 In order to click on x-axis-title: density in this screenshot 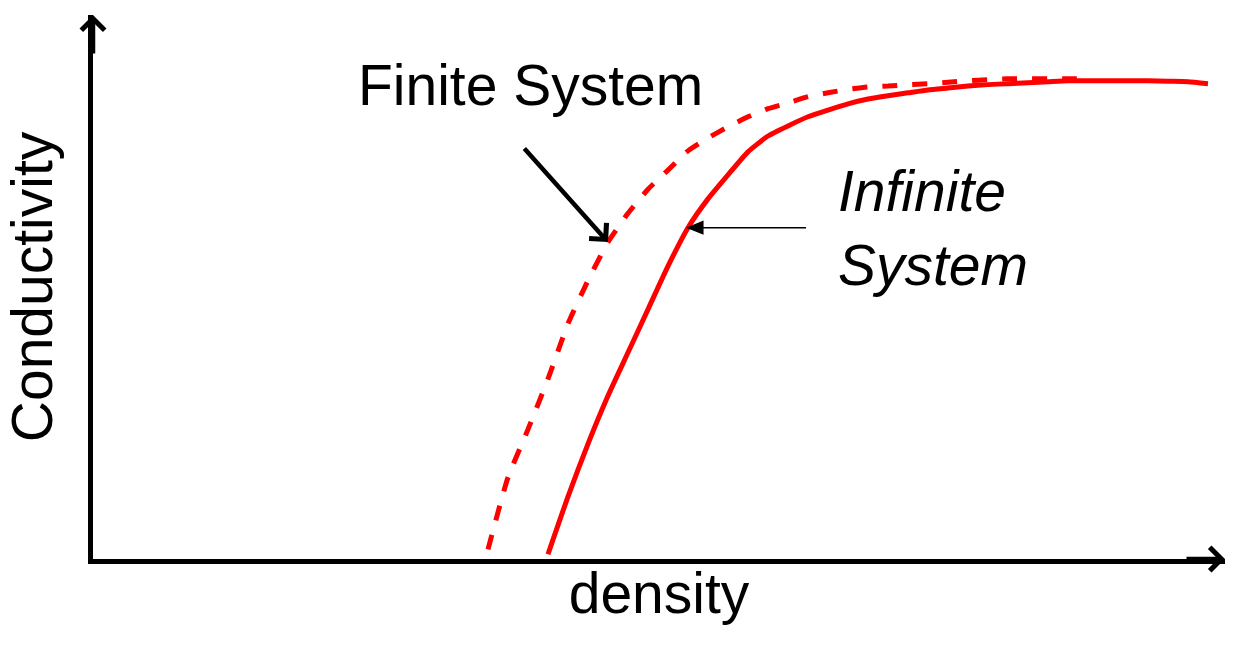, I will do `click(659, 593)`.